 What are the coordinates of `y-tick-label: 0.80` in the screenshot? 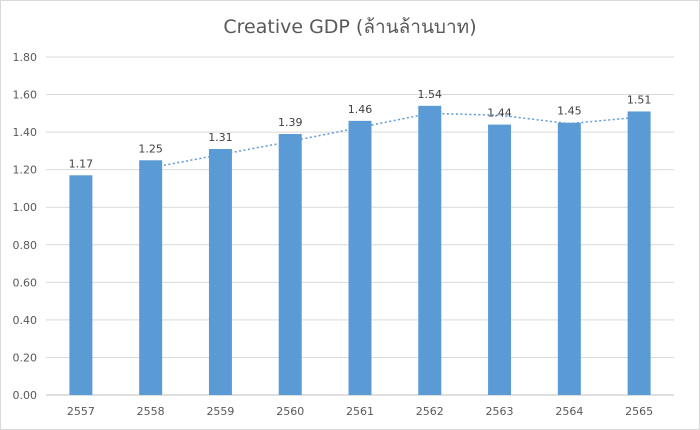 It's located at (25, 245).